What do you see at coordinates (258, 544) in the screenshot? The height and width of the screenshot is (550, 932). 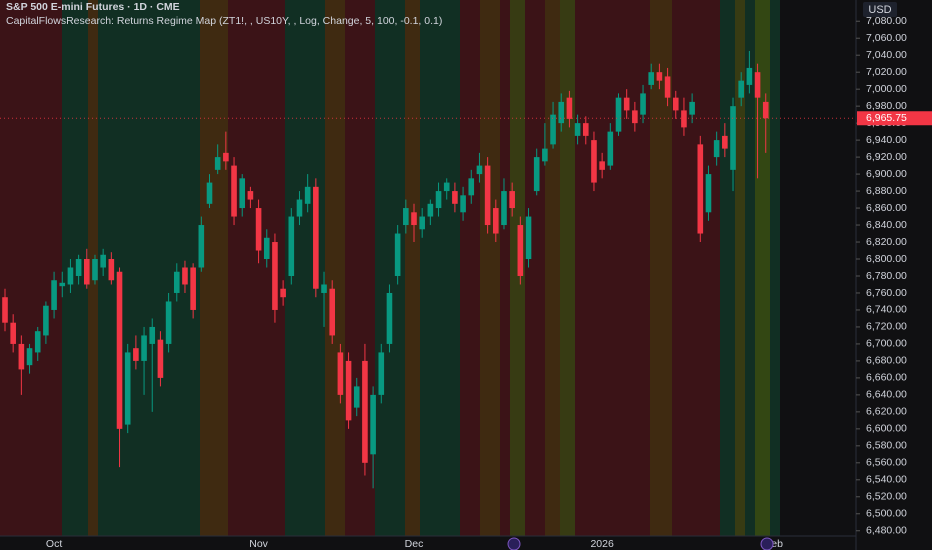 I see `x-tick-label: Nov` at bounding box center [258, 544].